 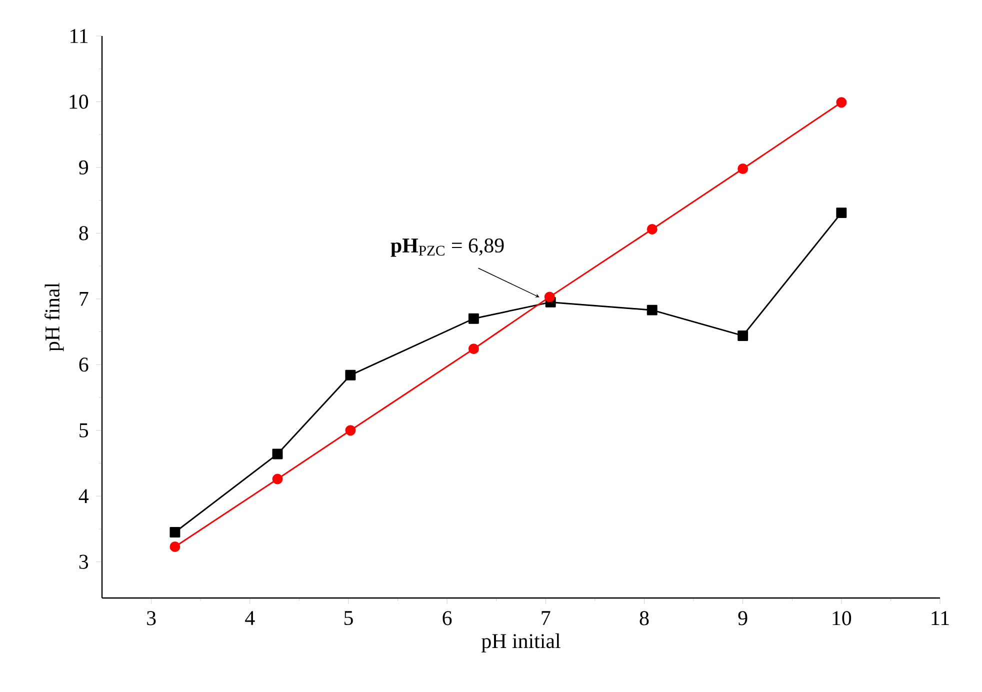 I want to click on x-tick-label: 3, so click(x=151, y=618).